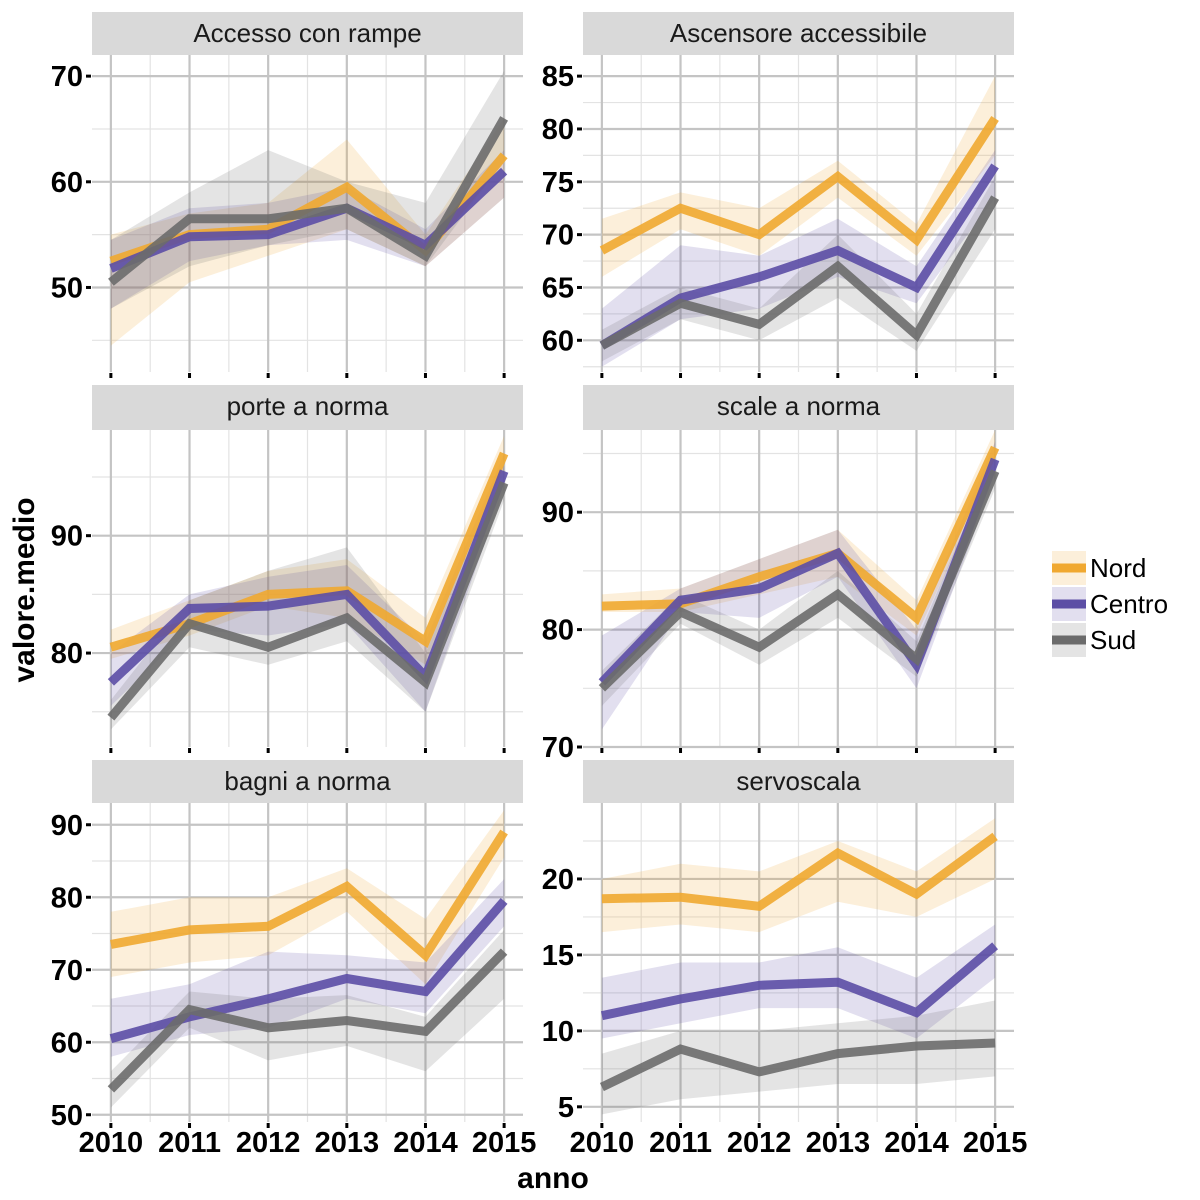  What do you see at coordinates (558, 1032) in the screenshot?
I see `y-tick-label: 10` at bounding box center [558, 1032].